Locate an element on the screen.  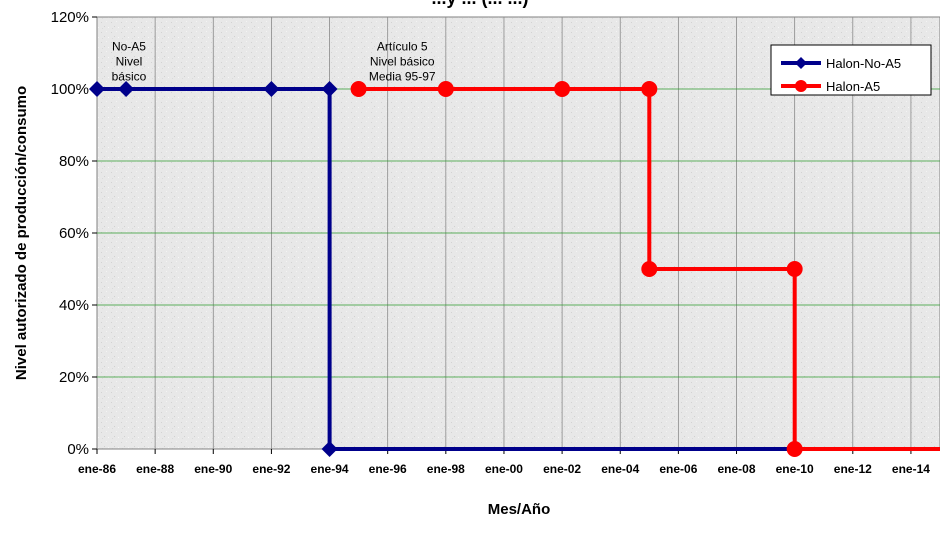
y-tick-label: 40% is located at coordinates (74, 305).